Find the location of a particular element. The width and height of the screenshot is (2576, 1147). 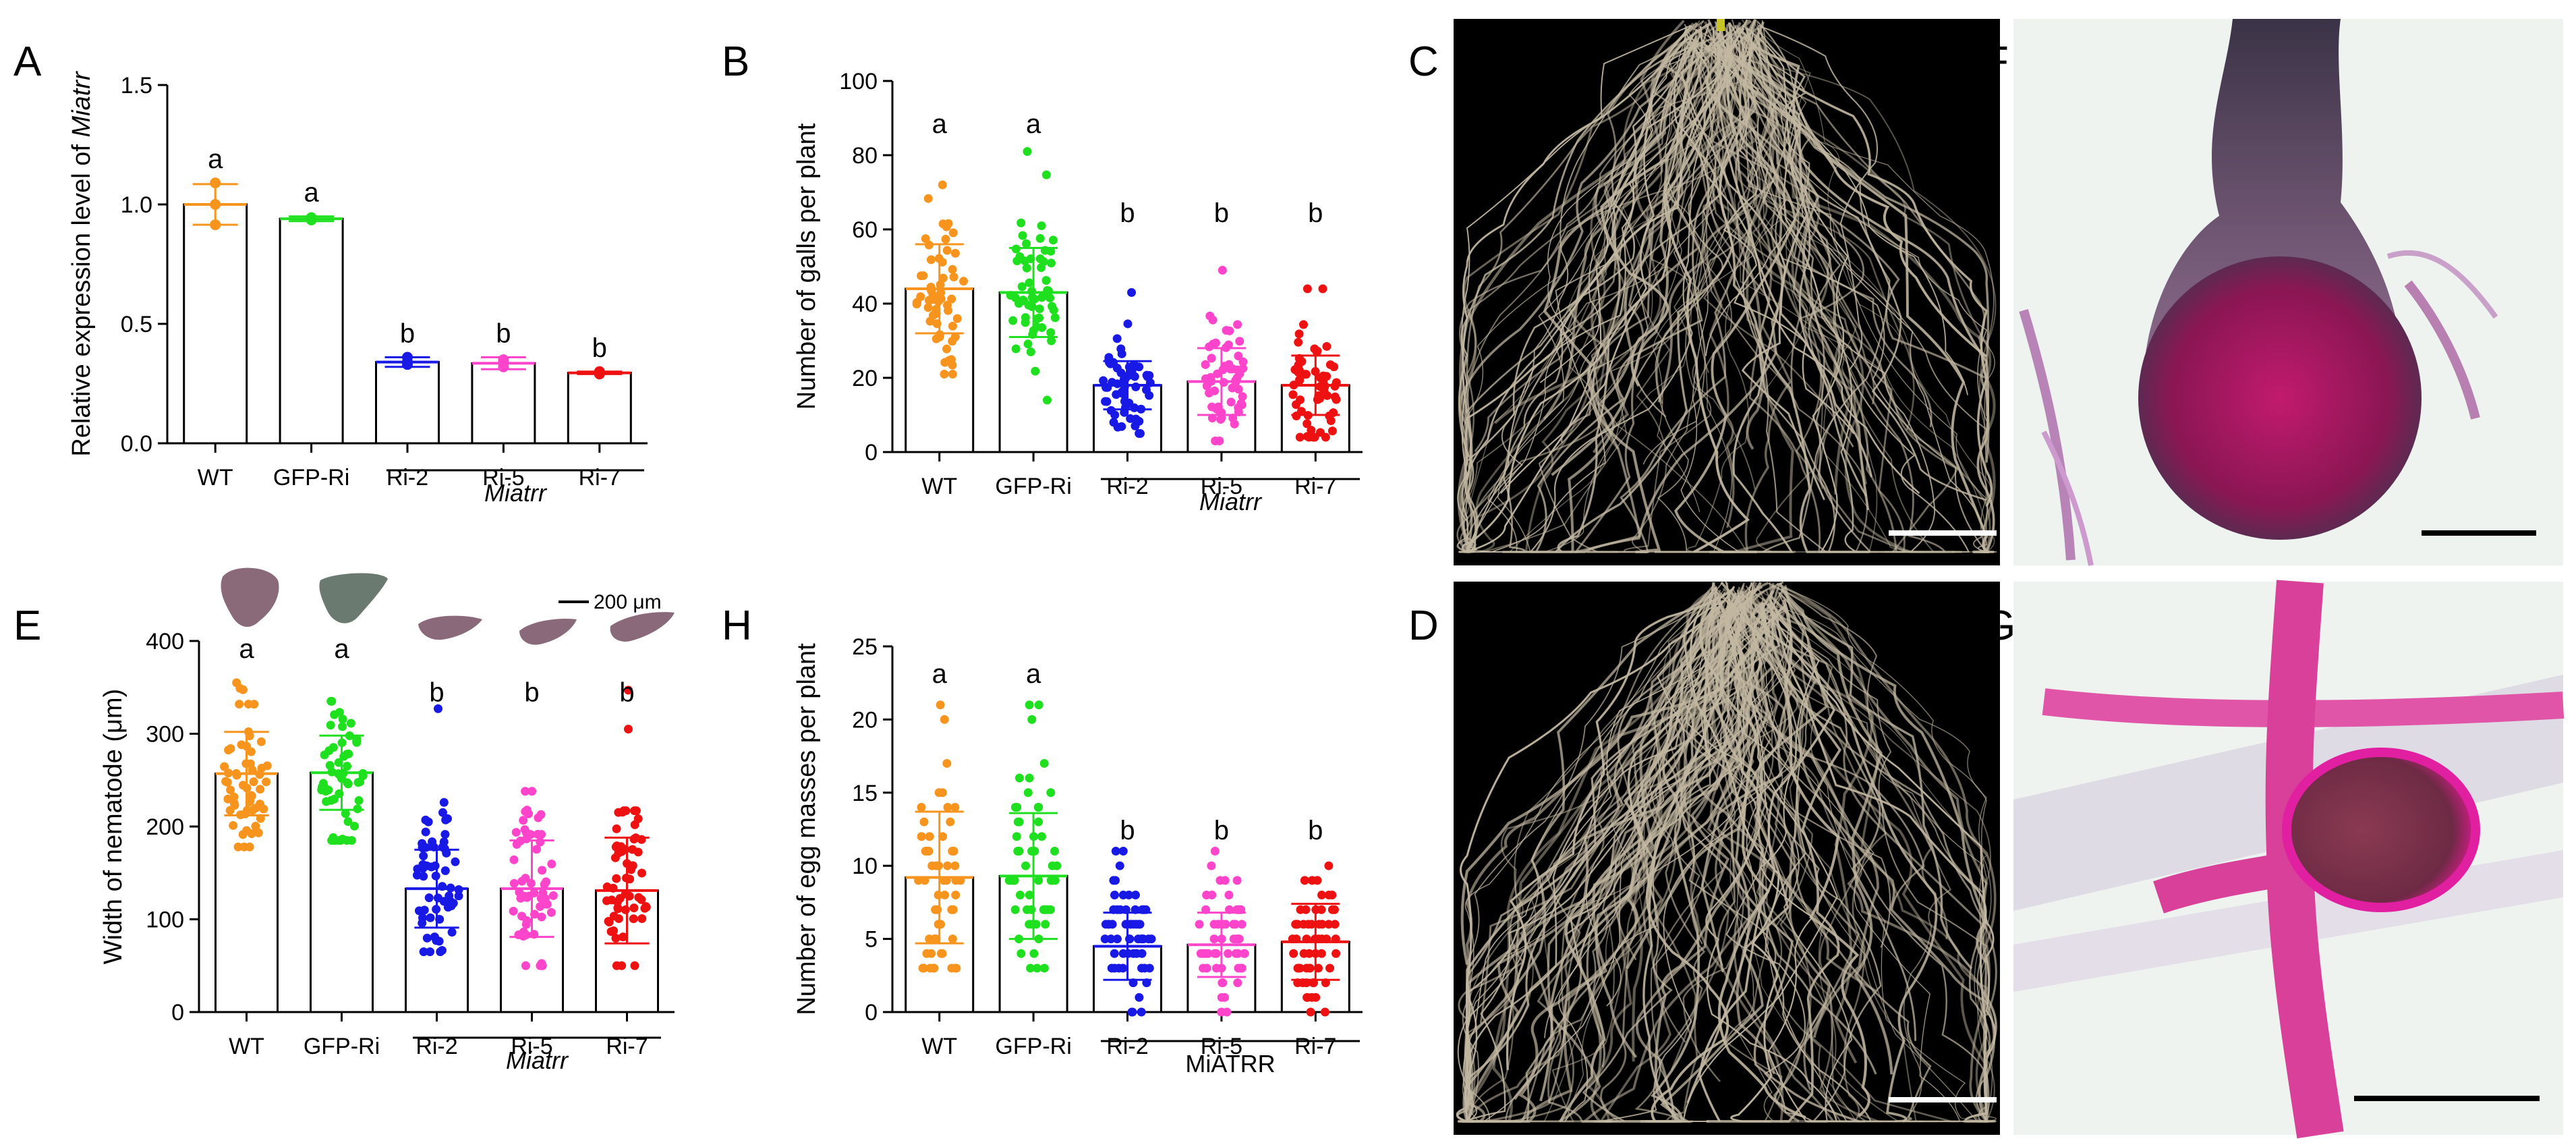

panel-label-d: D is located at coordinates (1423, 626).